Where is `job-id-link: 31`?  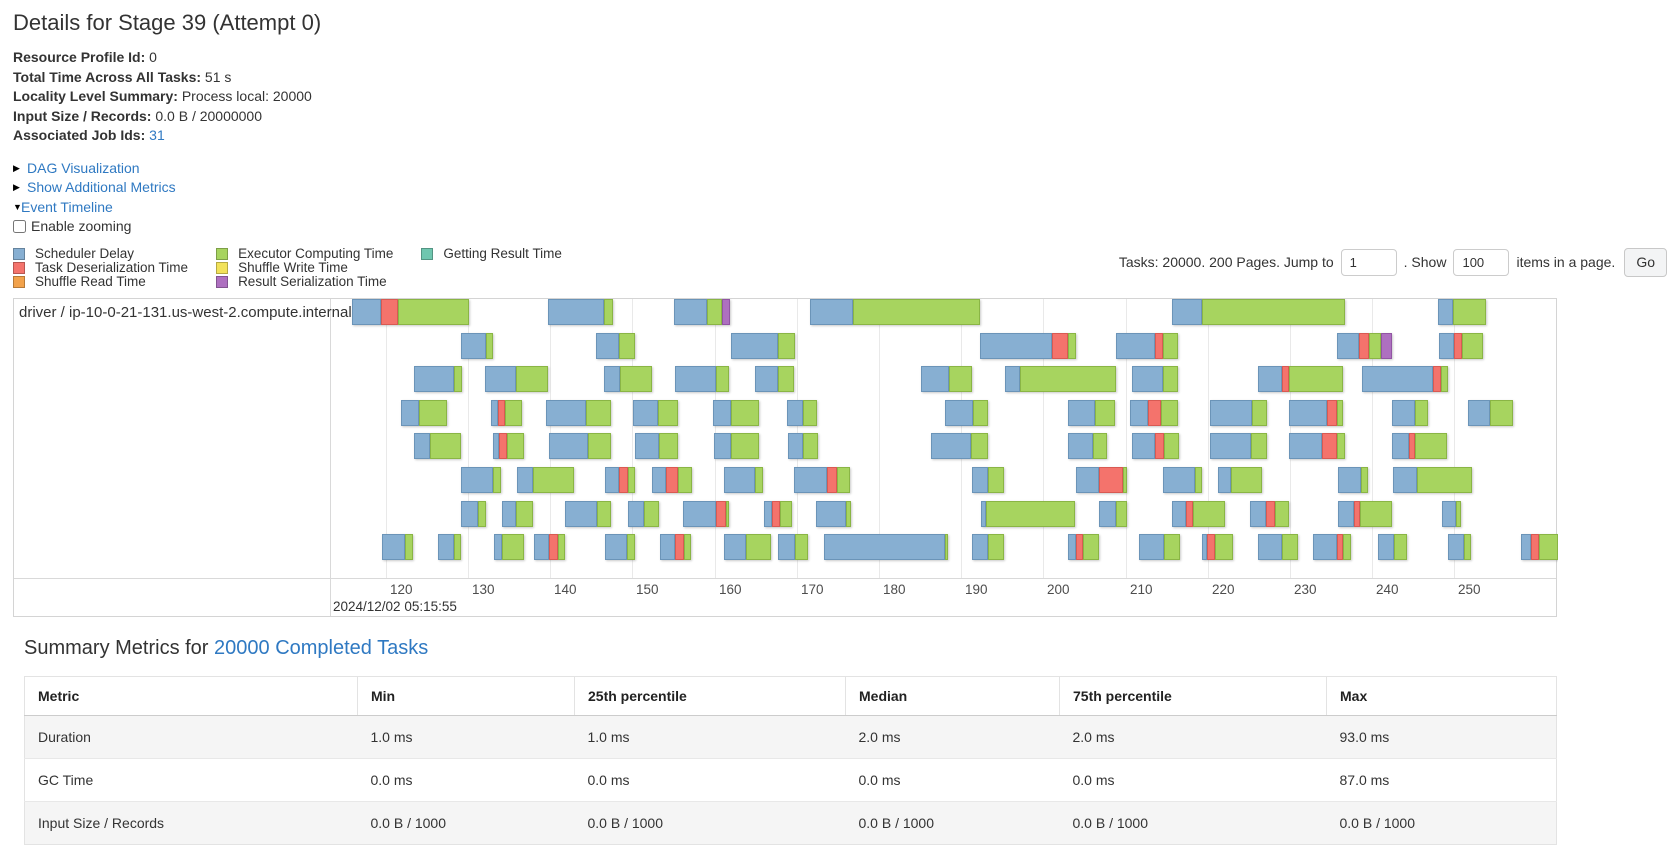 job-id-link: 31 is located at coordinates (155, 135).